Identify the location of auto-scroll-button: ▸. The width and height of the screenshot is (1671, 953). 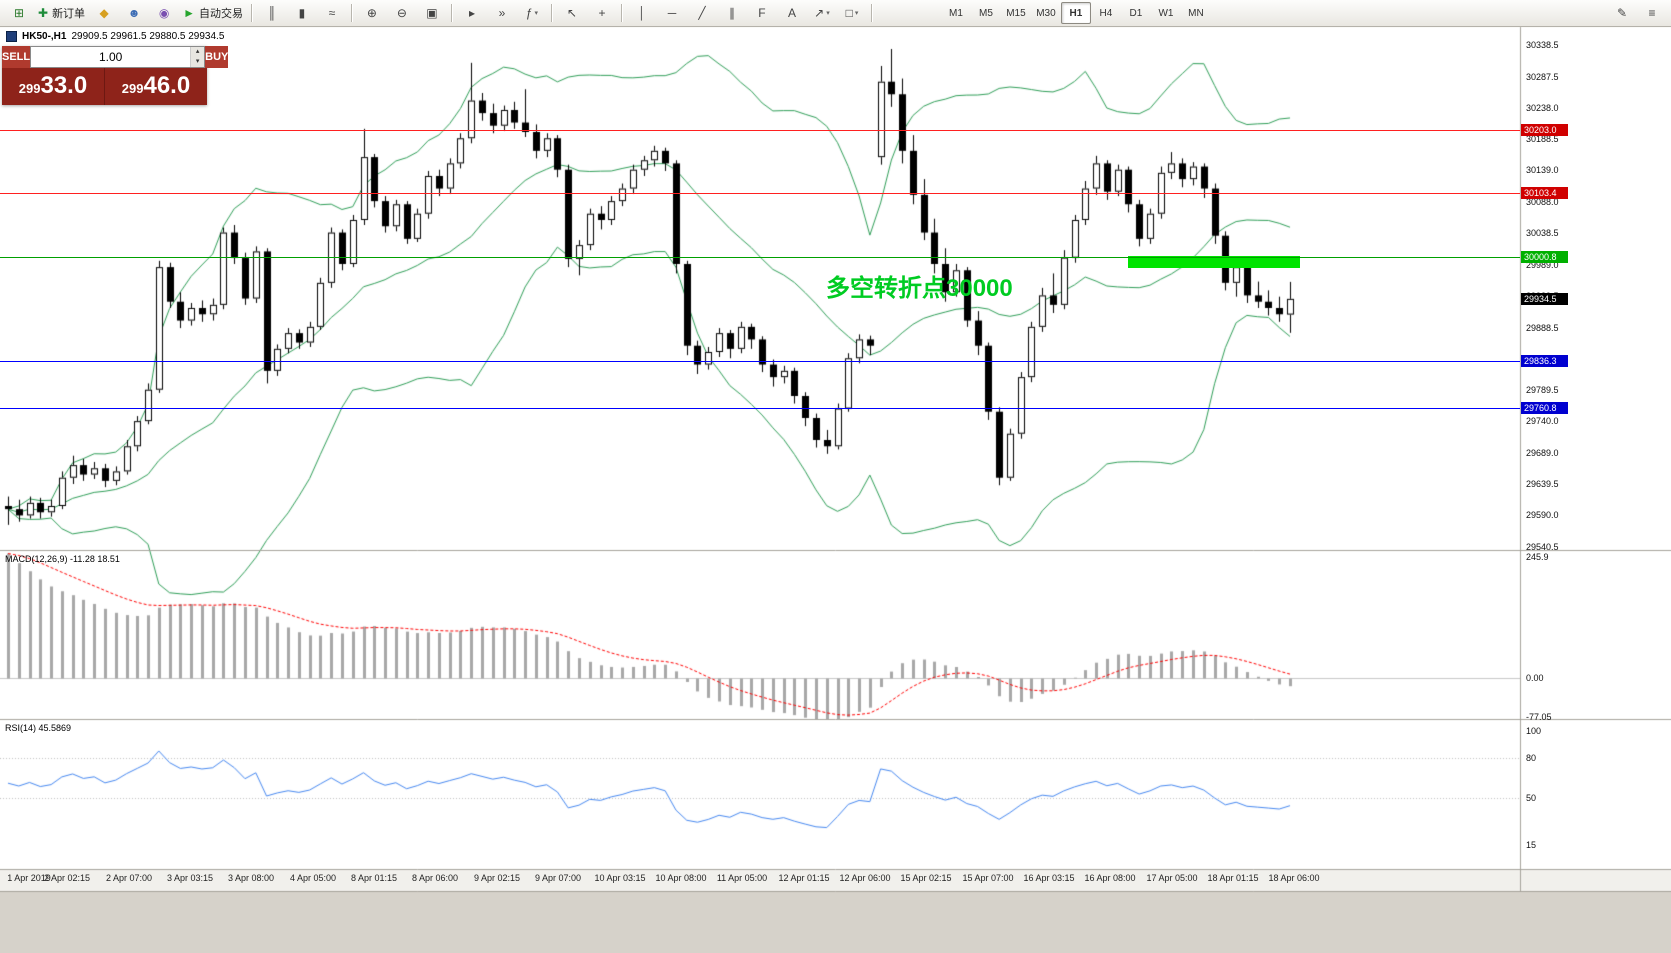
(472, 13).